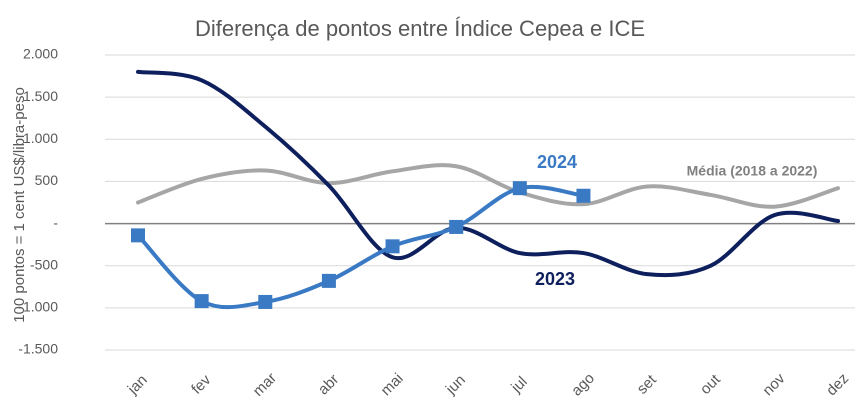 The width and height of the screenshot is (857, 407). What do you see at coordinates (38, 307) in the screenshot?
I see `y-tick-label: -1.000` at bounding box center [38, 307].